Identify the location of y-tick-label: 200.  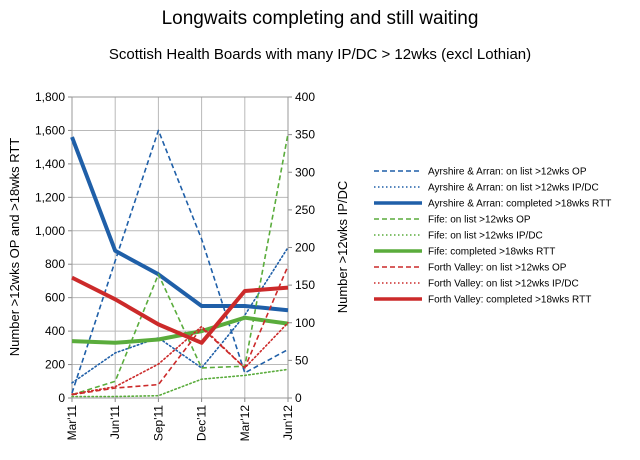
(55, 365).